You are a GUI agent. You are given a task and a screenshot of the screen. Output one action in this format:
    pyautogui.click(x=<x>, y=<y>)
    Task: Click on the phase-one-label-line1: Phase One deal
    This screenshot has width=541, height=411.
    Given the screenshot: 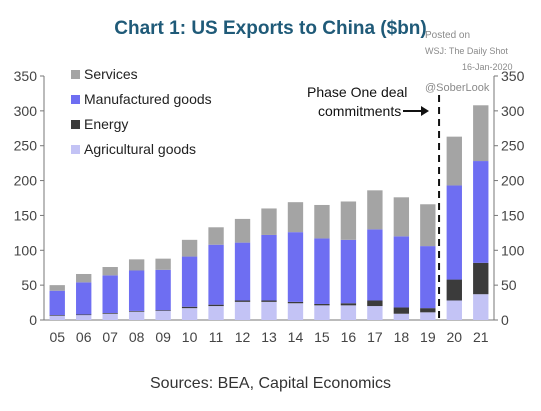 What is the action you would take?
    pyautogui.click(x=357, y=92)
    